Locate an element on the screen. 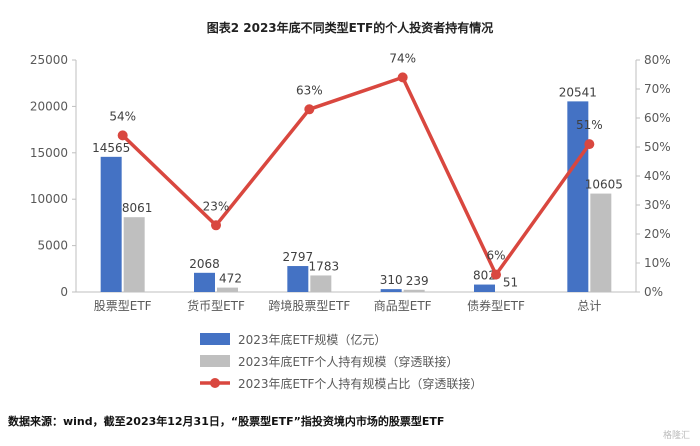 The width and height of the screenshot is (700, 446). x-tick-label: 股票型ETF is located at coordinates (123, 306).